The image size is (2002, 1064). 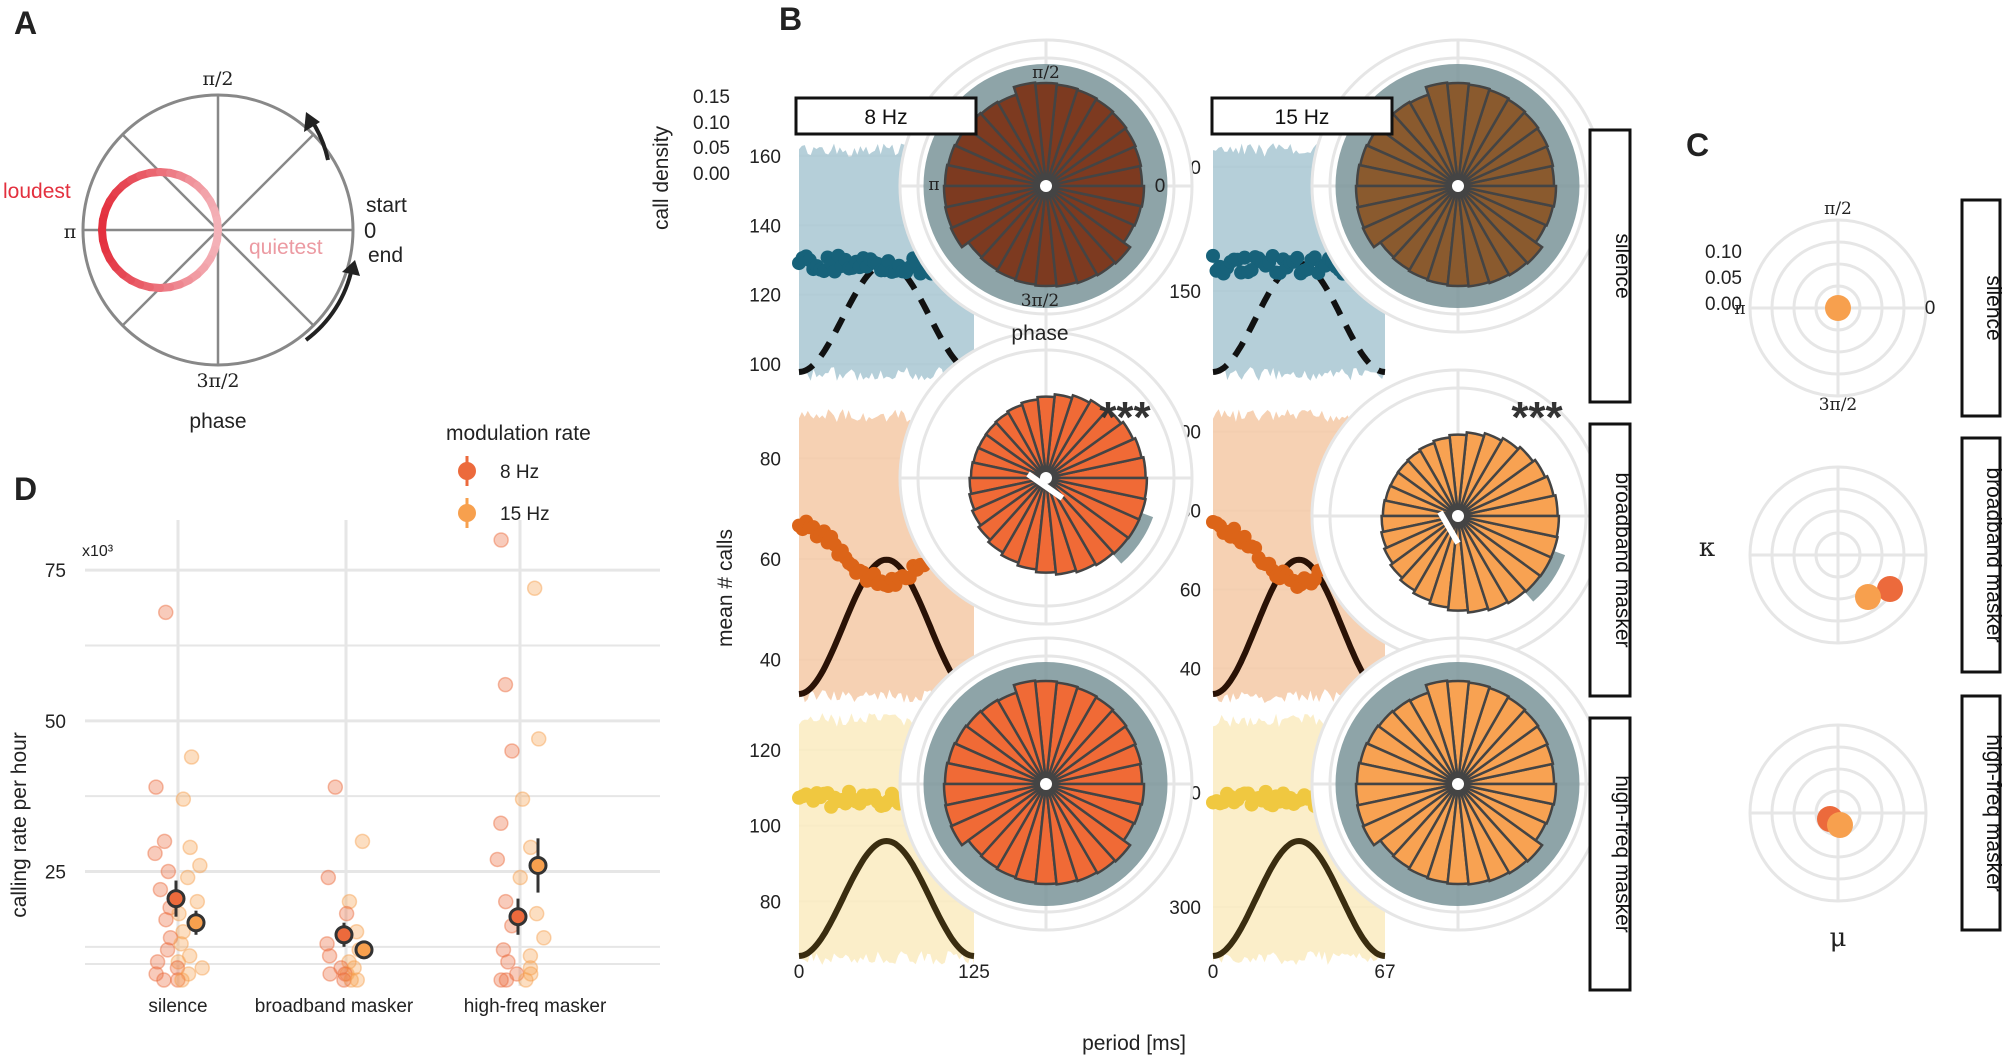 What do you see at coordinates (711, 174) in the screenshot?
I see `polar-rtick-3: 0.00` at bounding box center [711, 174].